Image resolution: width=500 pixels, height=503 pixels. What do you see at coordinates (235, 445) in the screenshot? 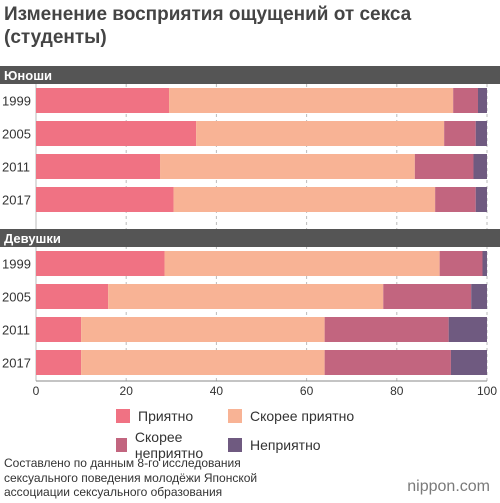
I see `legend-swatch-unpleasant` at bounding box center [235, 445].